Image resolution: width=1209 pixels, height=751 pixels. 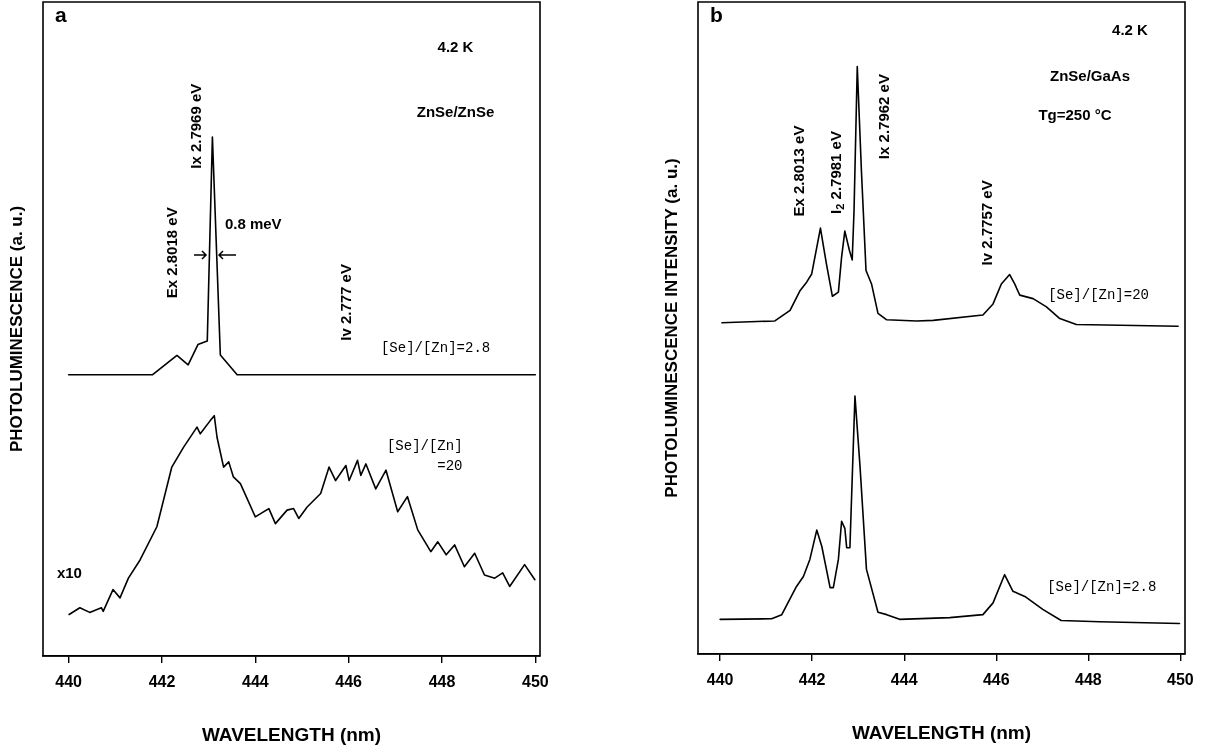 I want to click on chart-title: a, so click(x=61, y=15).